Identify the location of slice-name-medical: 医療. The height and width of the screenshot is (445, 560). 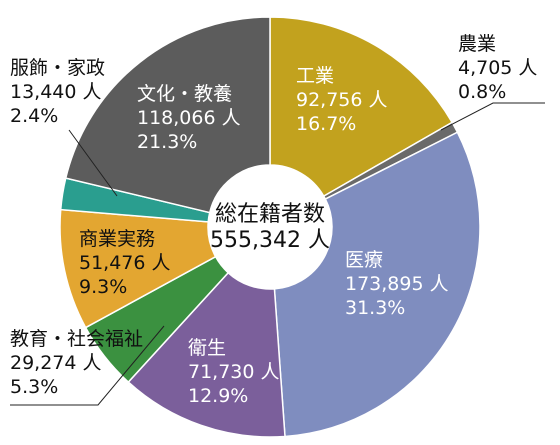
(364, 260).